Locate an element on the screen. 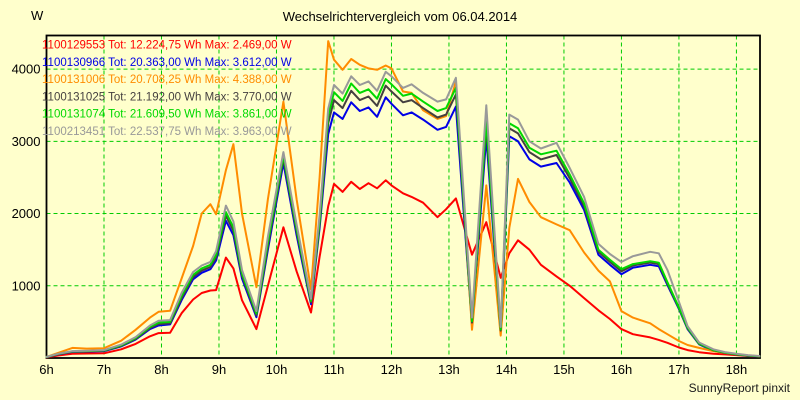 The width and height of the screenshot is (800, 400). x-tick-label: 11h is located at coordinates (334, 369).